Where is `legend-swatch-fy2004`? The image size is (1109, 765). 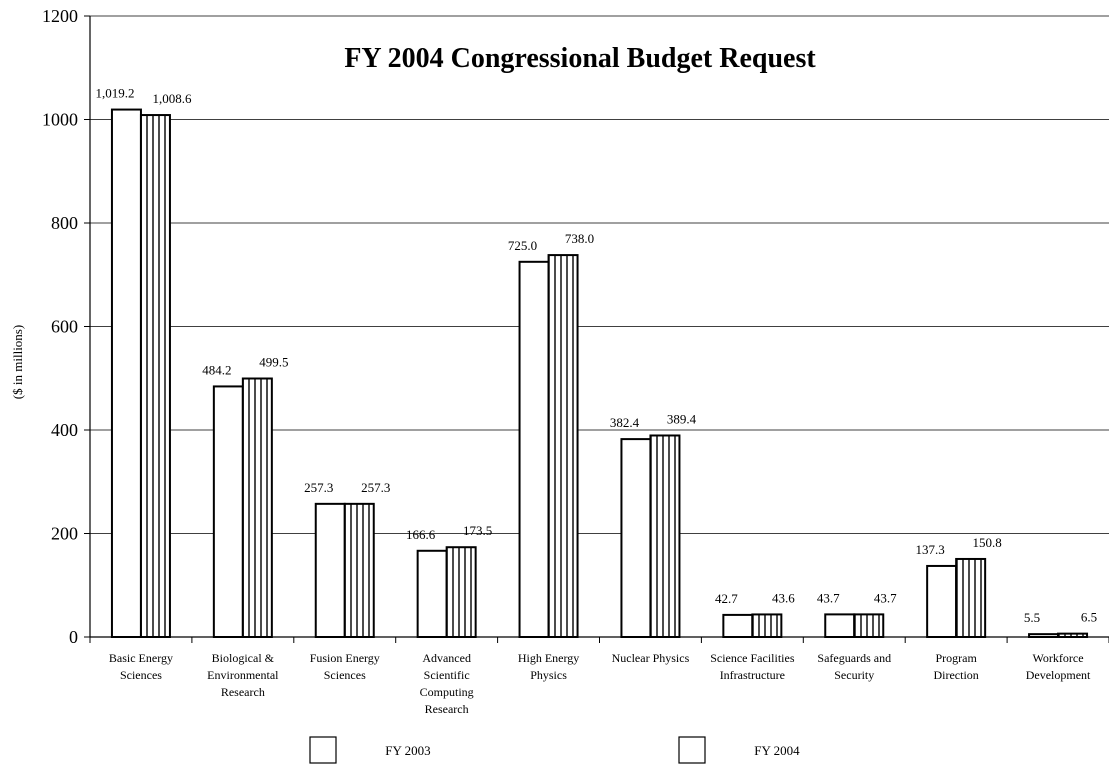
legend-swatch-fy2004 is located at coordinates (692, 750).